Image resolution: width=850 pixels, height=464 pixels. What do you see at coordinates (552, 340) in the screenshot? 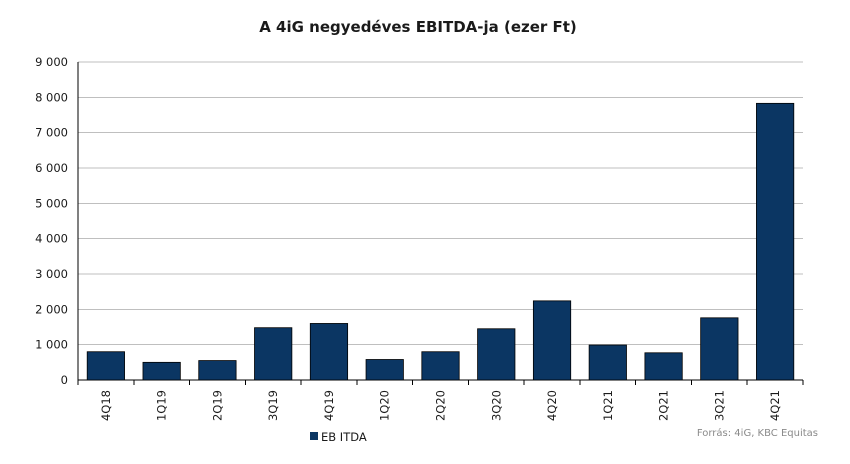
I see `bar-4q20` at bounding box center [552, 340].